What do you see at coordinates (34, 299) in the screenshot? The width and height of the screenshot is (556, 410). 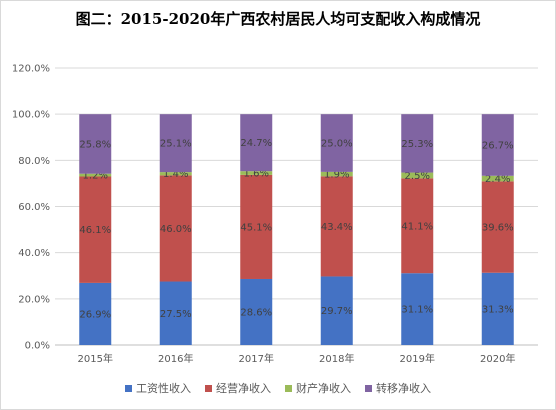 I see `y-tick-label: 20.0%` at bounding box center [34, 299].